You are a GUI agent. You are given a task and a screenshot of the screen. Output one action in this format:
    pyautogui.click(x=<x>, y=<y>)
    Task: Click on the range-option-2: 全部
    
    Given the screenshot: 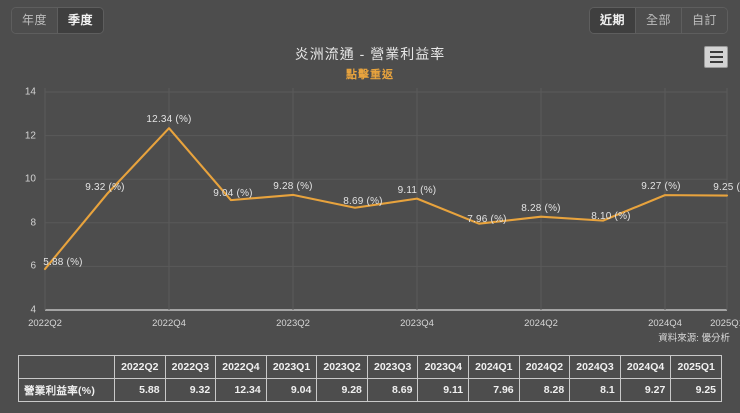 What is the action you would take?
    pyautogui.click(x=658, y=20)
    